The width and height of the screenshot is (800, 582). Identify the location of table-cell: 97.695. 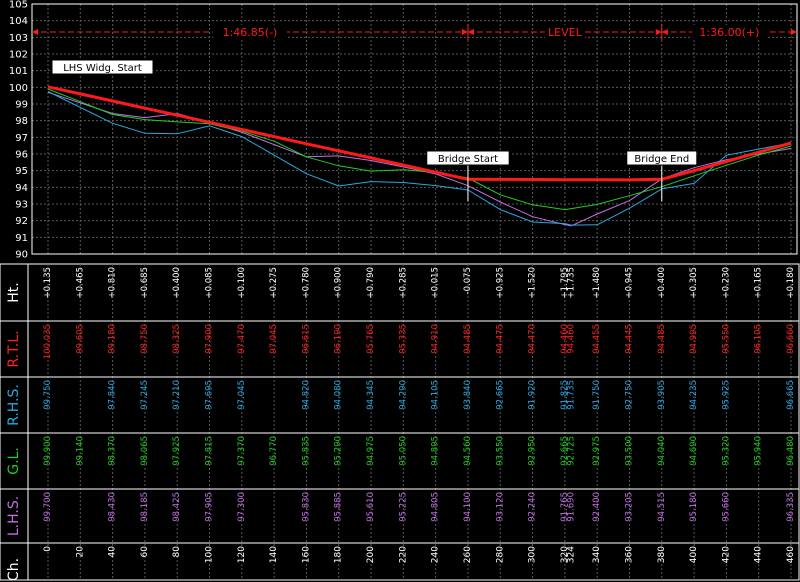
(210, 395).